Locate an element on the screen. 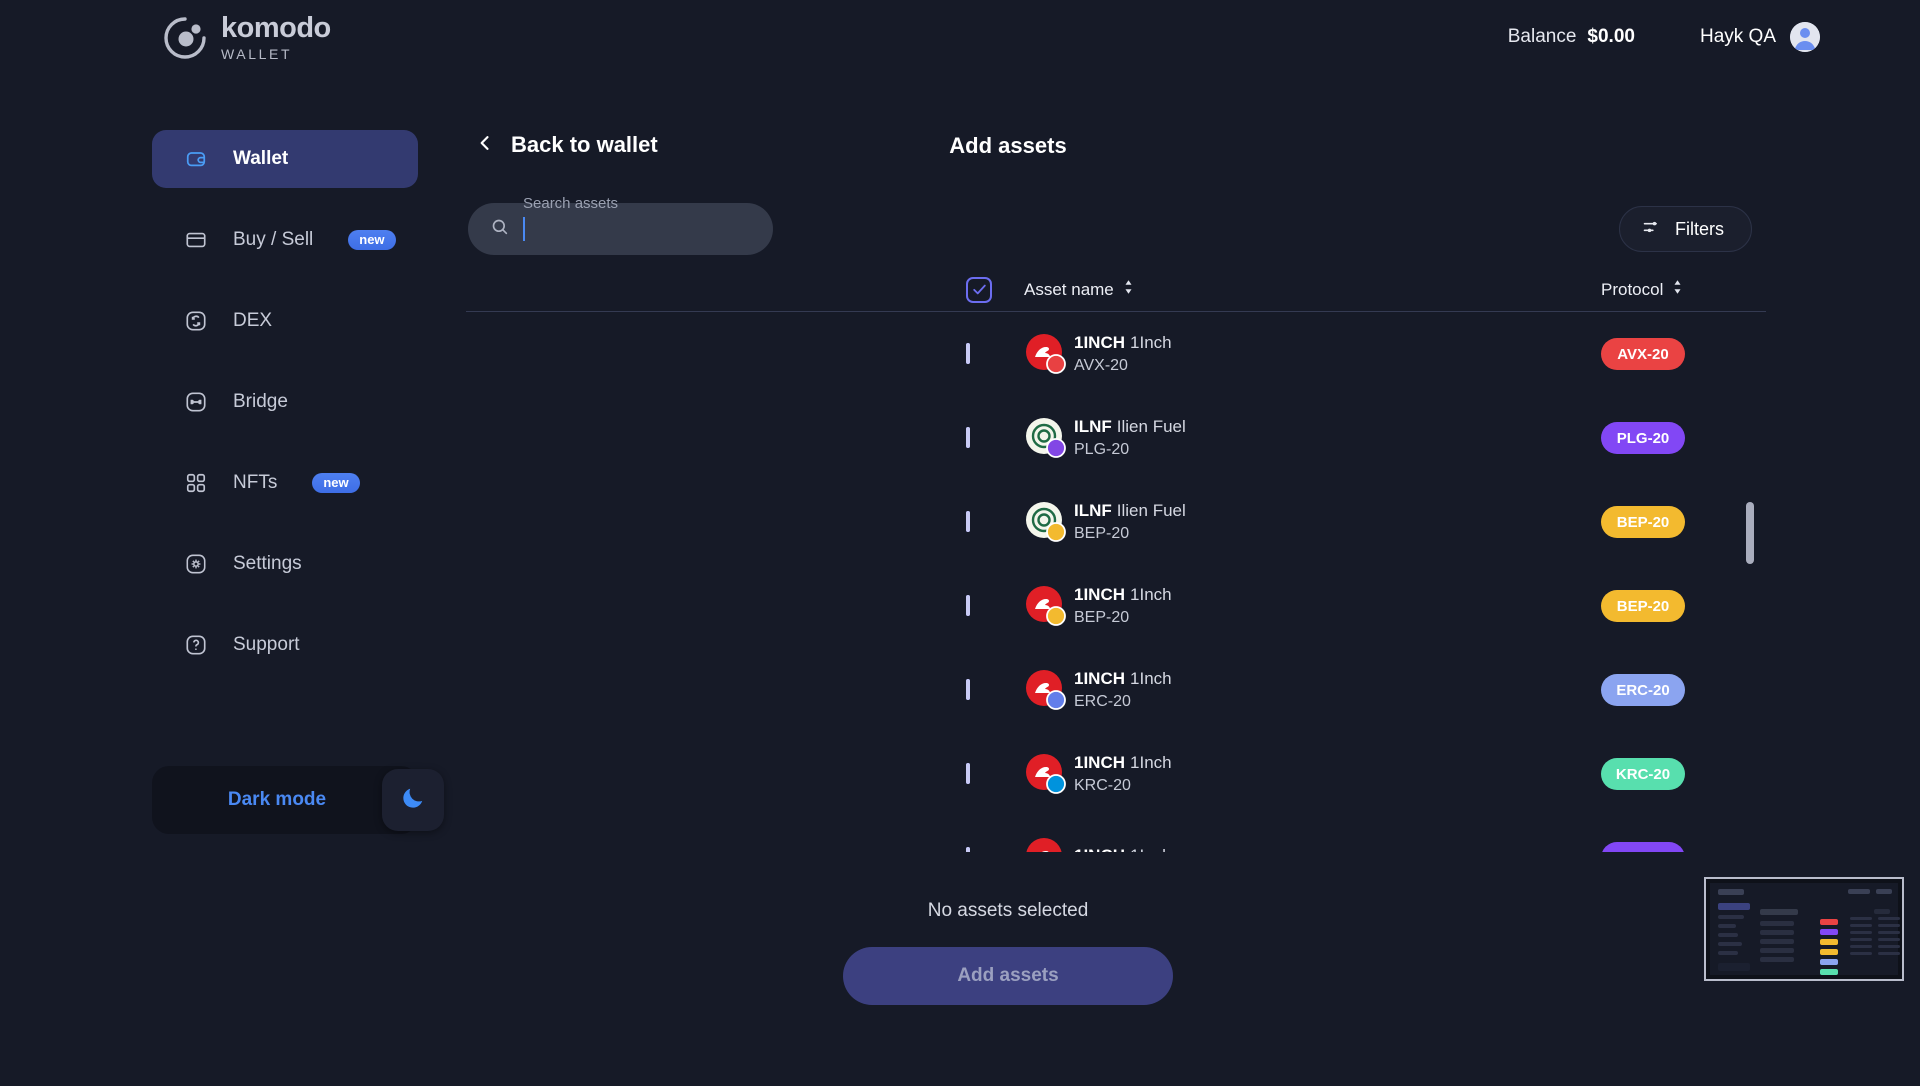 The image size is (1920, 1086). text-caret is located at coordinates (524, 229).